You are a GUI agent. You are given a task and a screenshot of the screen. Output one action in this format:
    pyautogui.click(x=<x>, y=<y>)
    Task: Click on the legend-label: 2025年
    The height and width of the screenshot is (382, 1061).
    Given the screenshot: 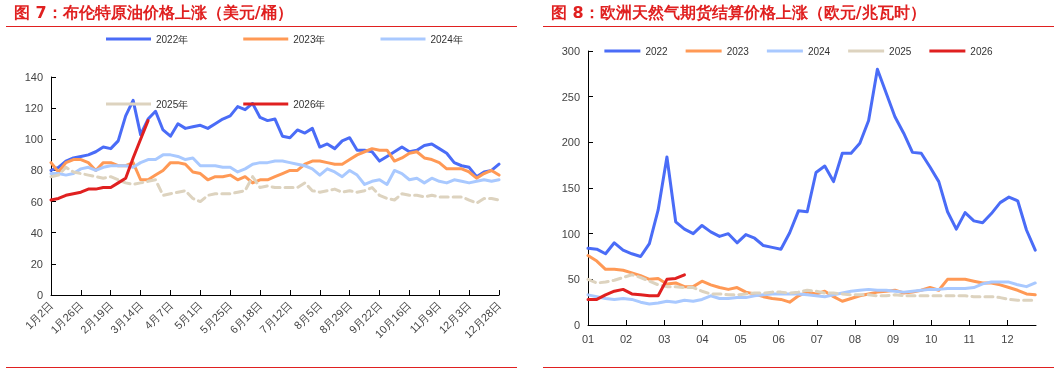 What is the action you would take?
    pyautogui.click(x=172, y=104)
    